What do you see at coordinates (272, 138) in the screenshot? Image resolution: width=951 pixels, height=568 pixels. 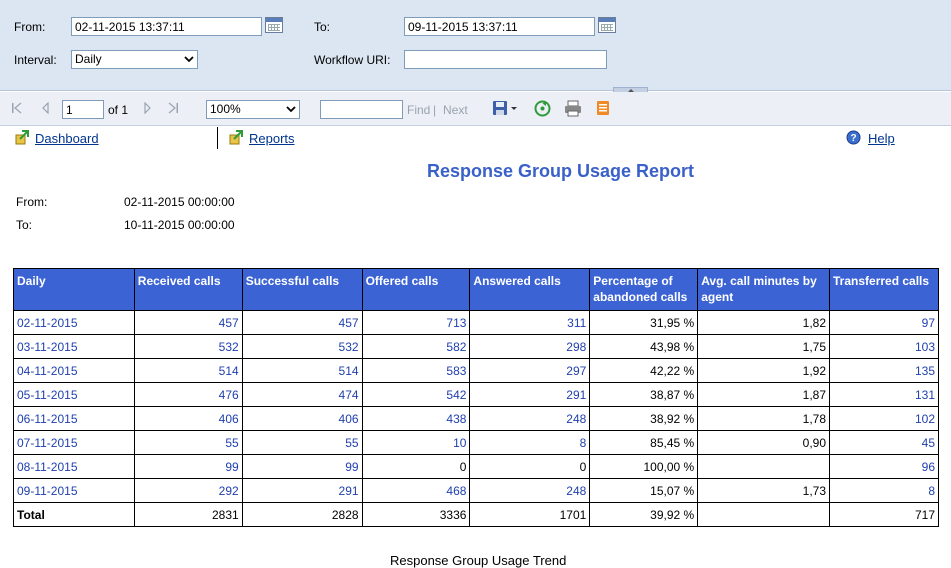 I see `reports-link: Reports` at bounding box center [272, 138].